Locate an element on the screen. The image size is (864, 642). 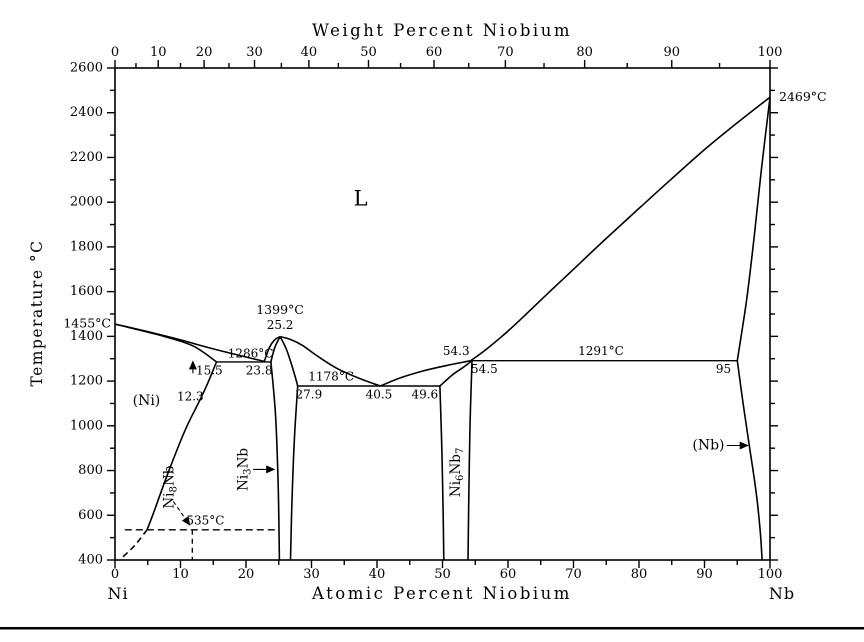
x-top-tick-label: 50 is located at coordinates (368, 52).